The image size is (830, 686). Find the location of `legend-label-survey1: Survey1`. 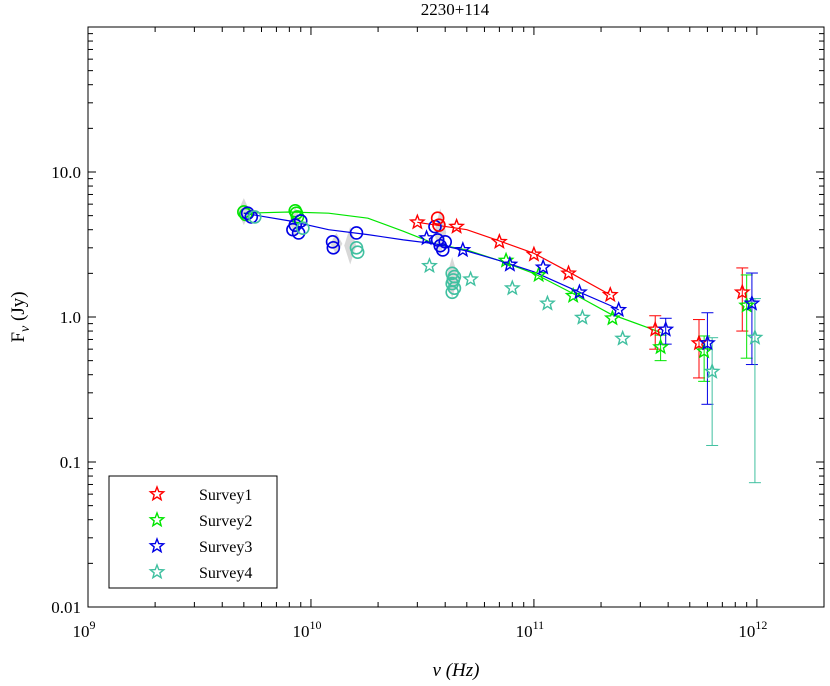

legend-label-survey1: Survey1 is located at coordinates (225, 495).